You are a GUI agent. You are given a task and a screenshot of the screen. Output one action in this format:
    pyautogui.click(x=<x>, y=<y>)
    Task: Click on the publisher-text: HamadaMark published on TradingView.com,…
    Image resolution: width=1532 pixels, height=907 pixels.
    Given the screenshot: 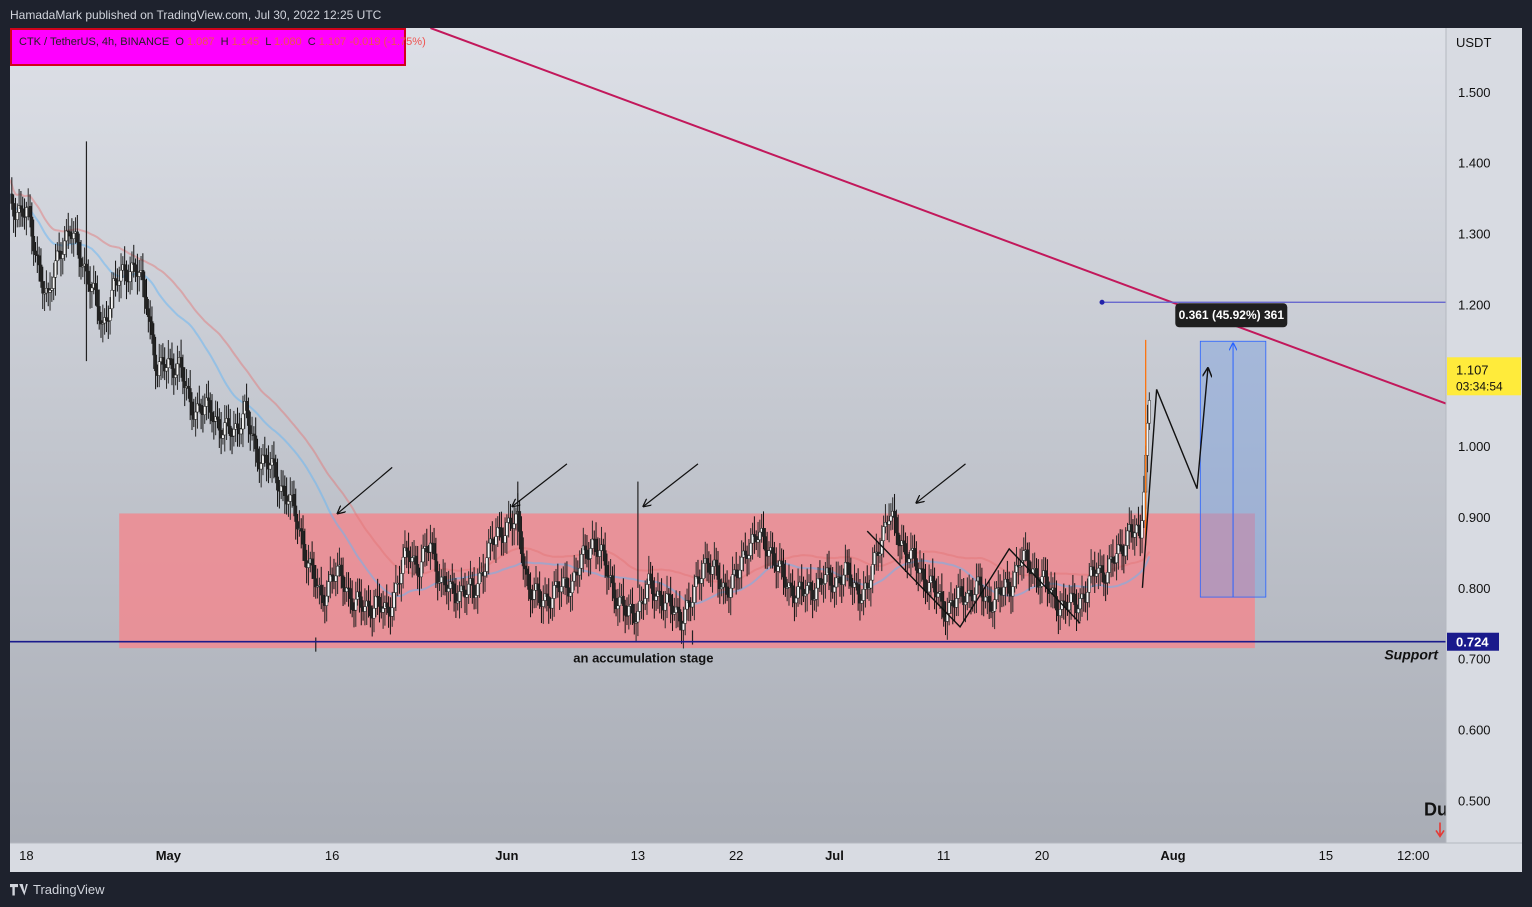 What is the action you would take?
    pyautogui.click(x=196, y=15)
    